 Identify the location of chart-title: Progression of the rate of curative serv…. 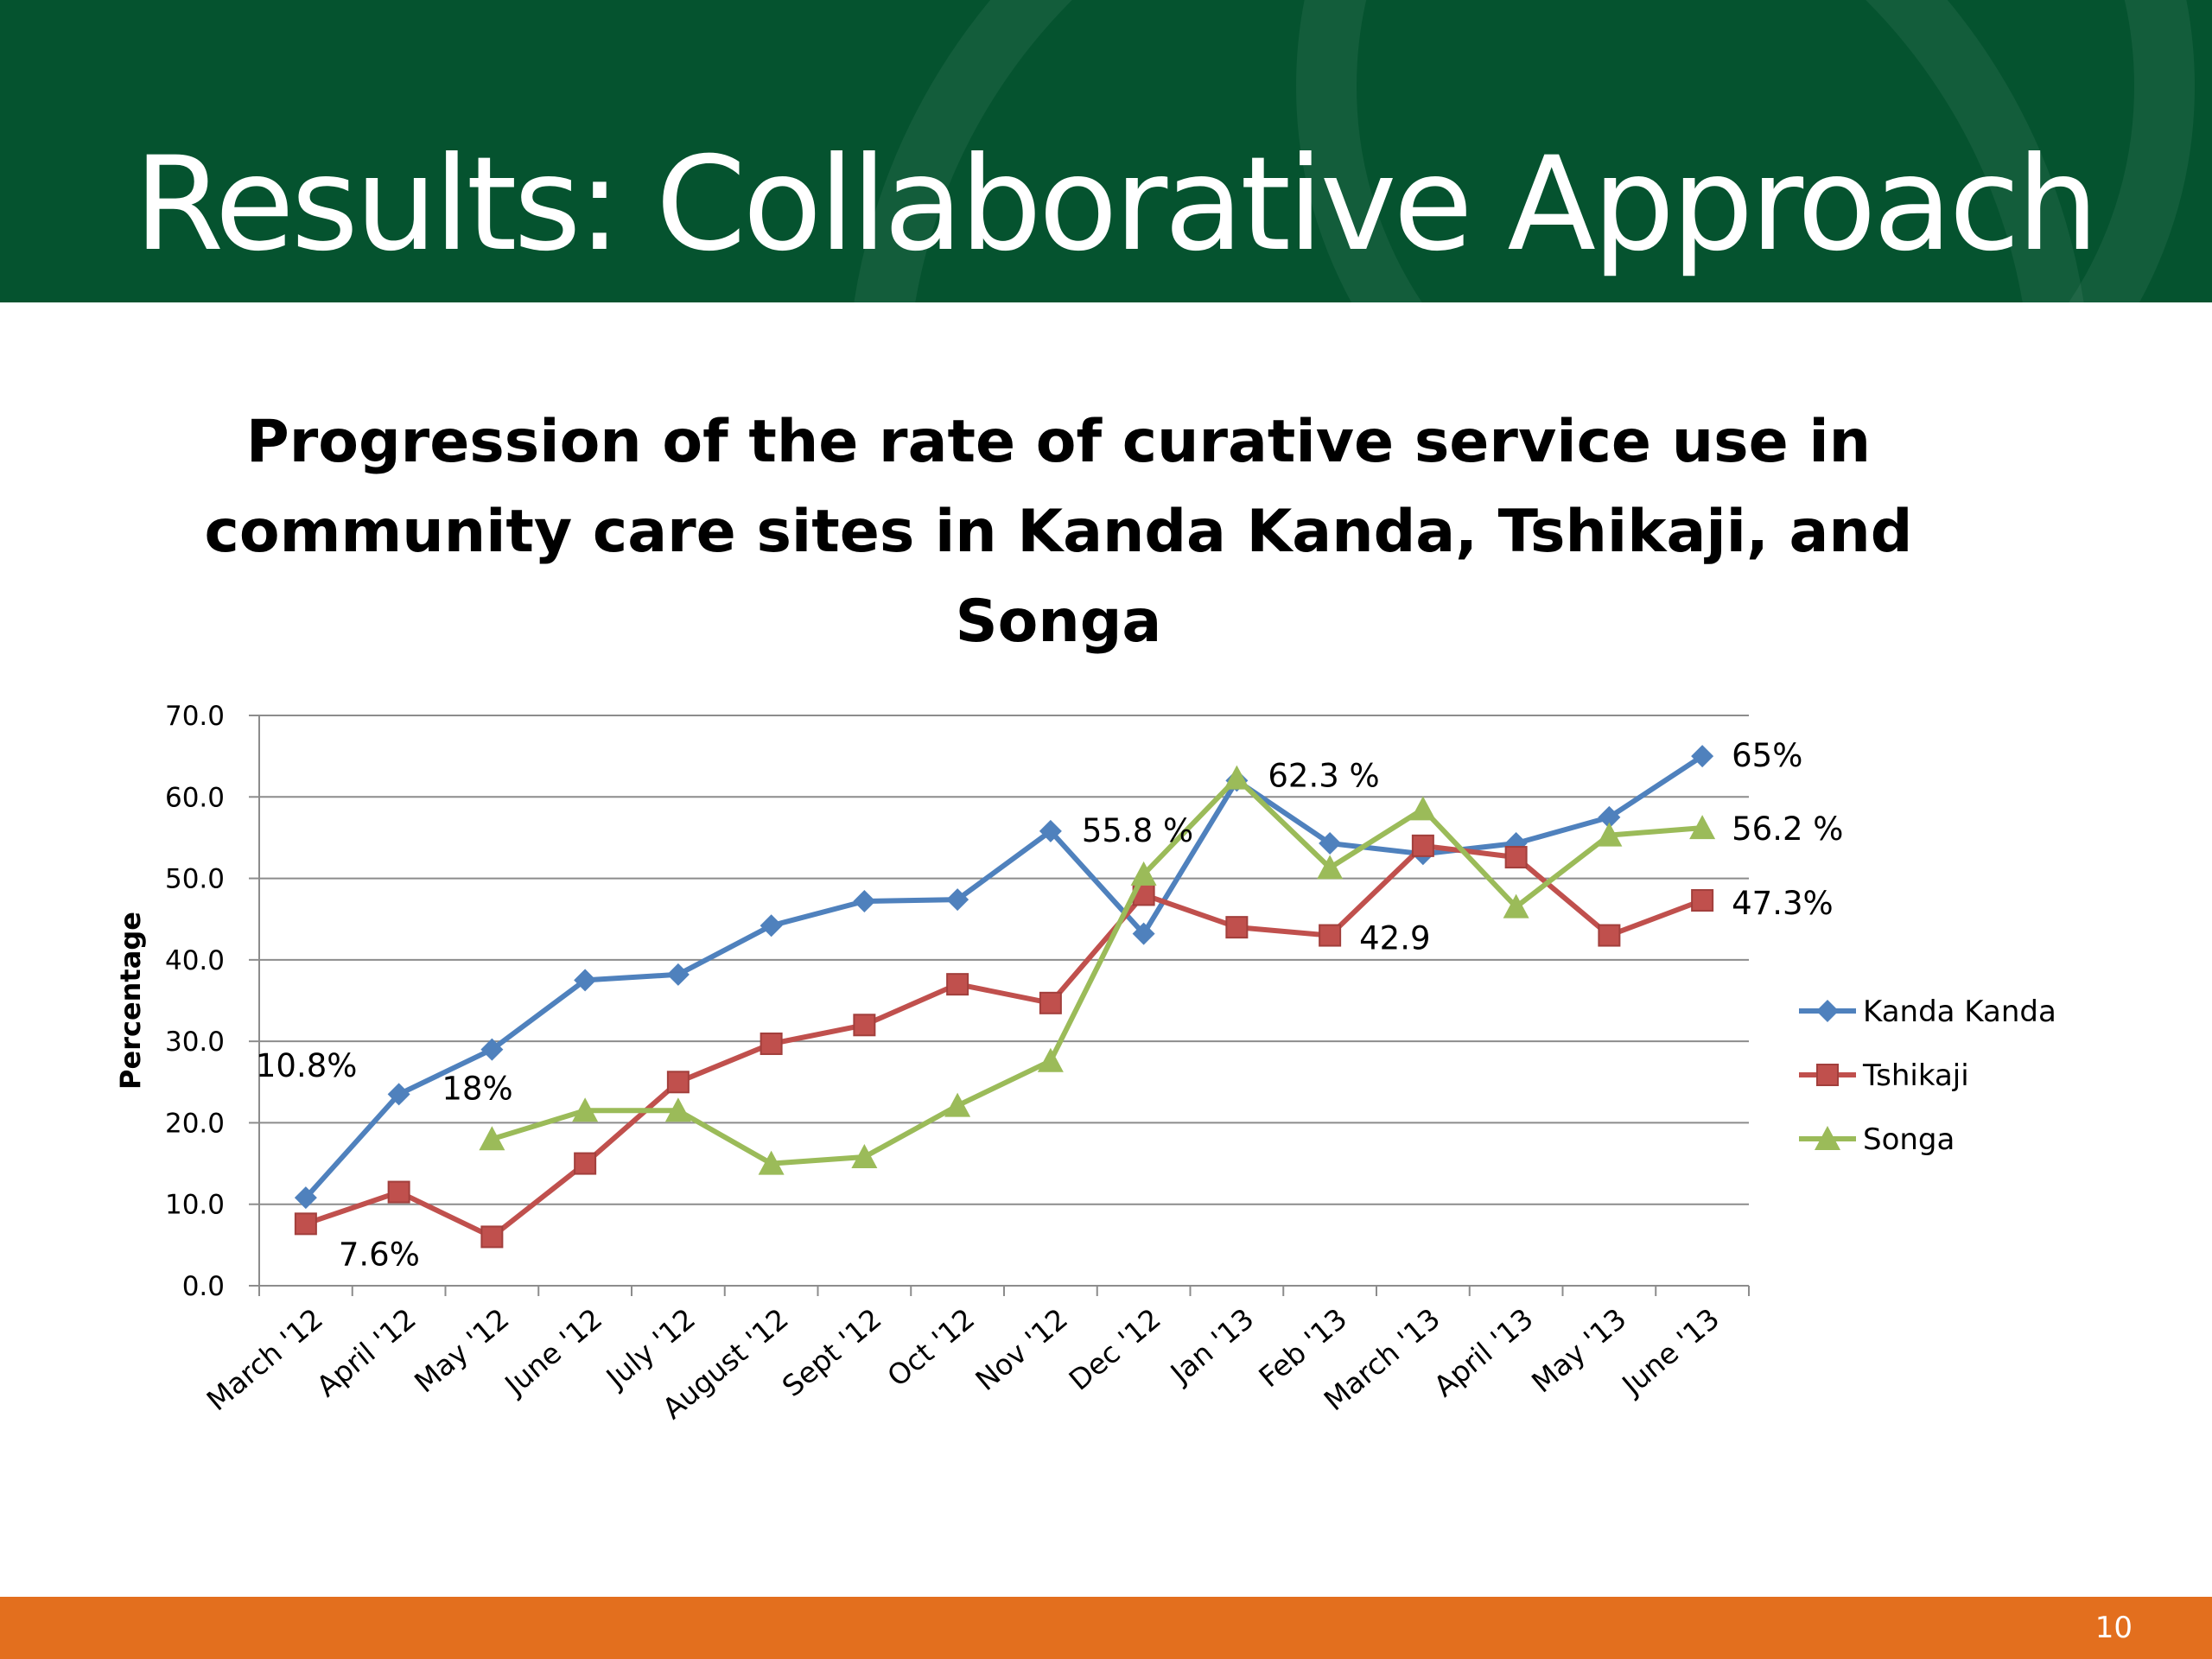
(1058, 532).